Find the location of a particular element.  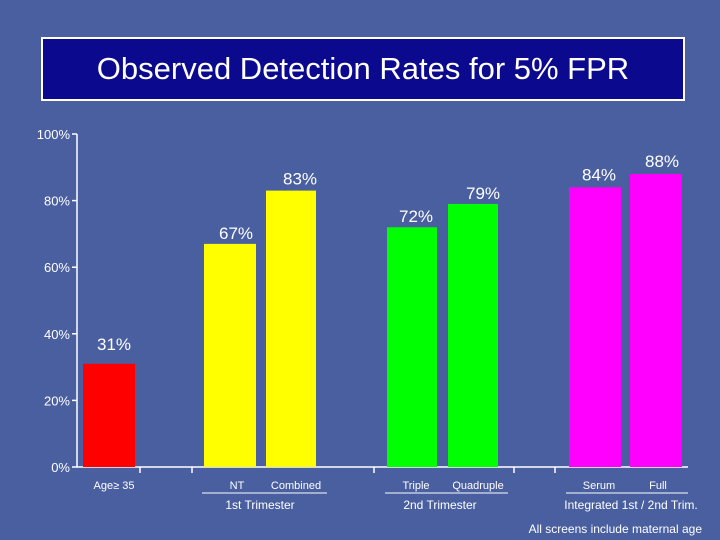

category-label: Serum is located at coordinates (599, 486).